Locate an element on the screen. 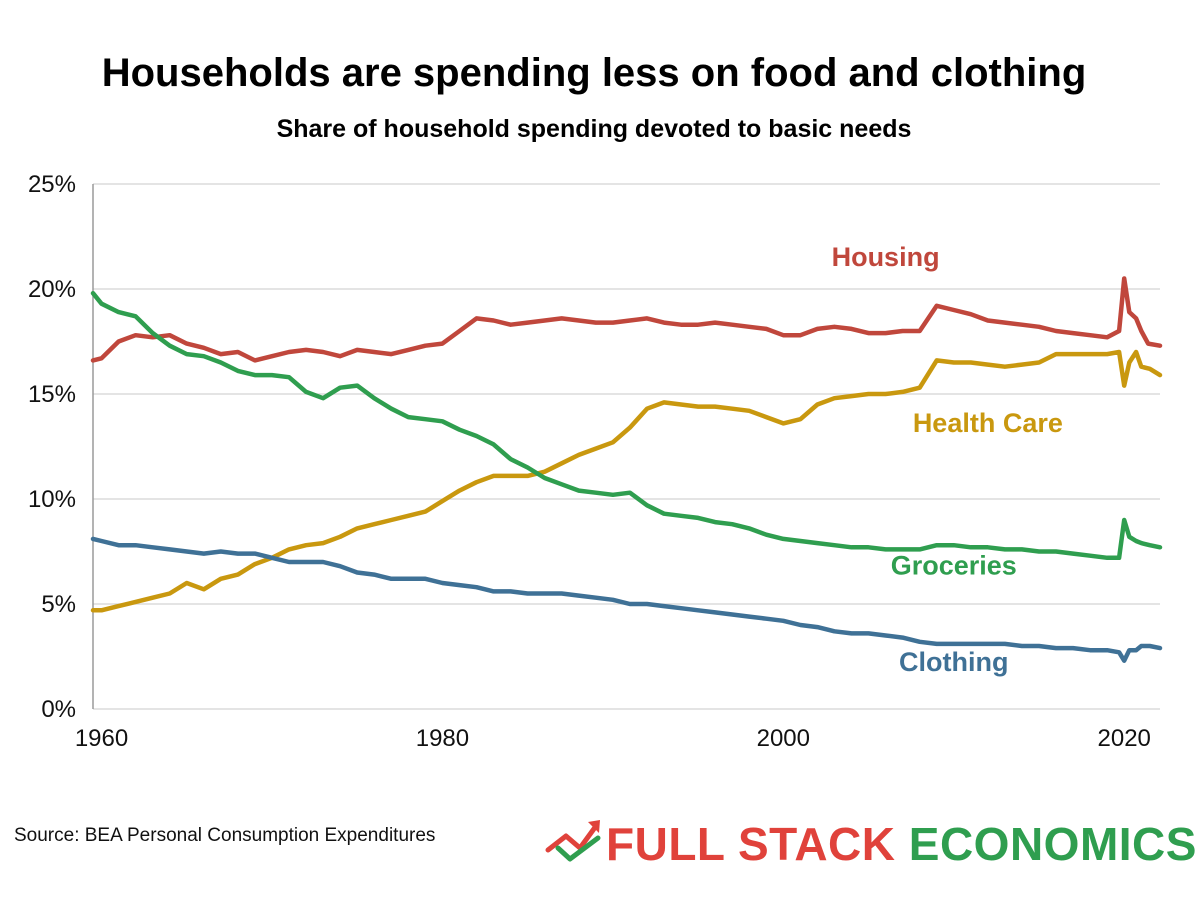 Image resolution: width=1200 pixels, height=900 pixels. x-tick-labels: 1960 1980 2000 2020 is located at coordinates (613, 738).